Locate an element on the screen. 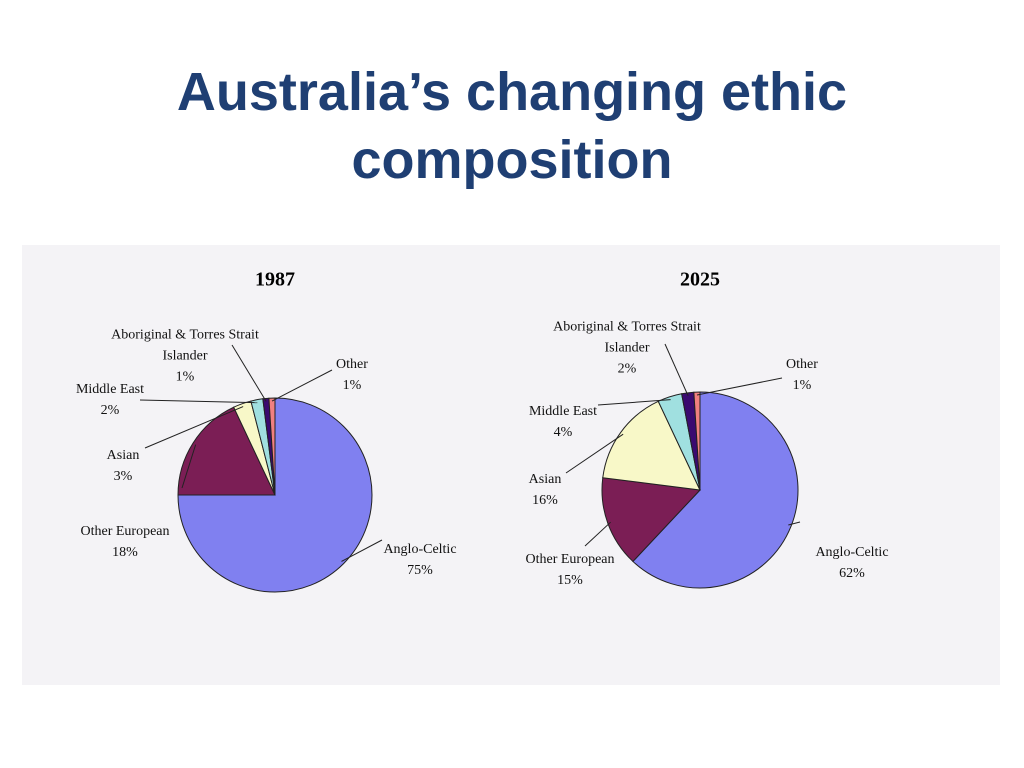 Image resolution: width=1024 pixels, height=768 pixels. pie-title: 1987 is located at coordinates (275, 280).